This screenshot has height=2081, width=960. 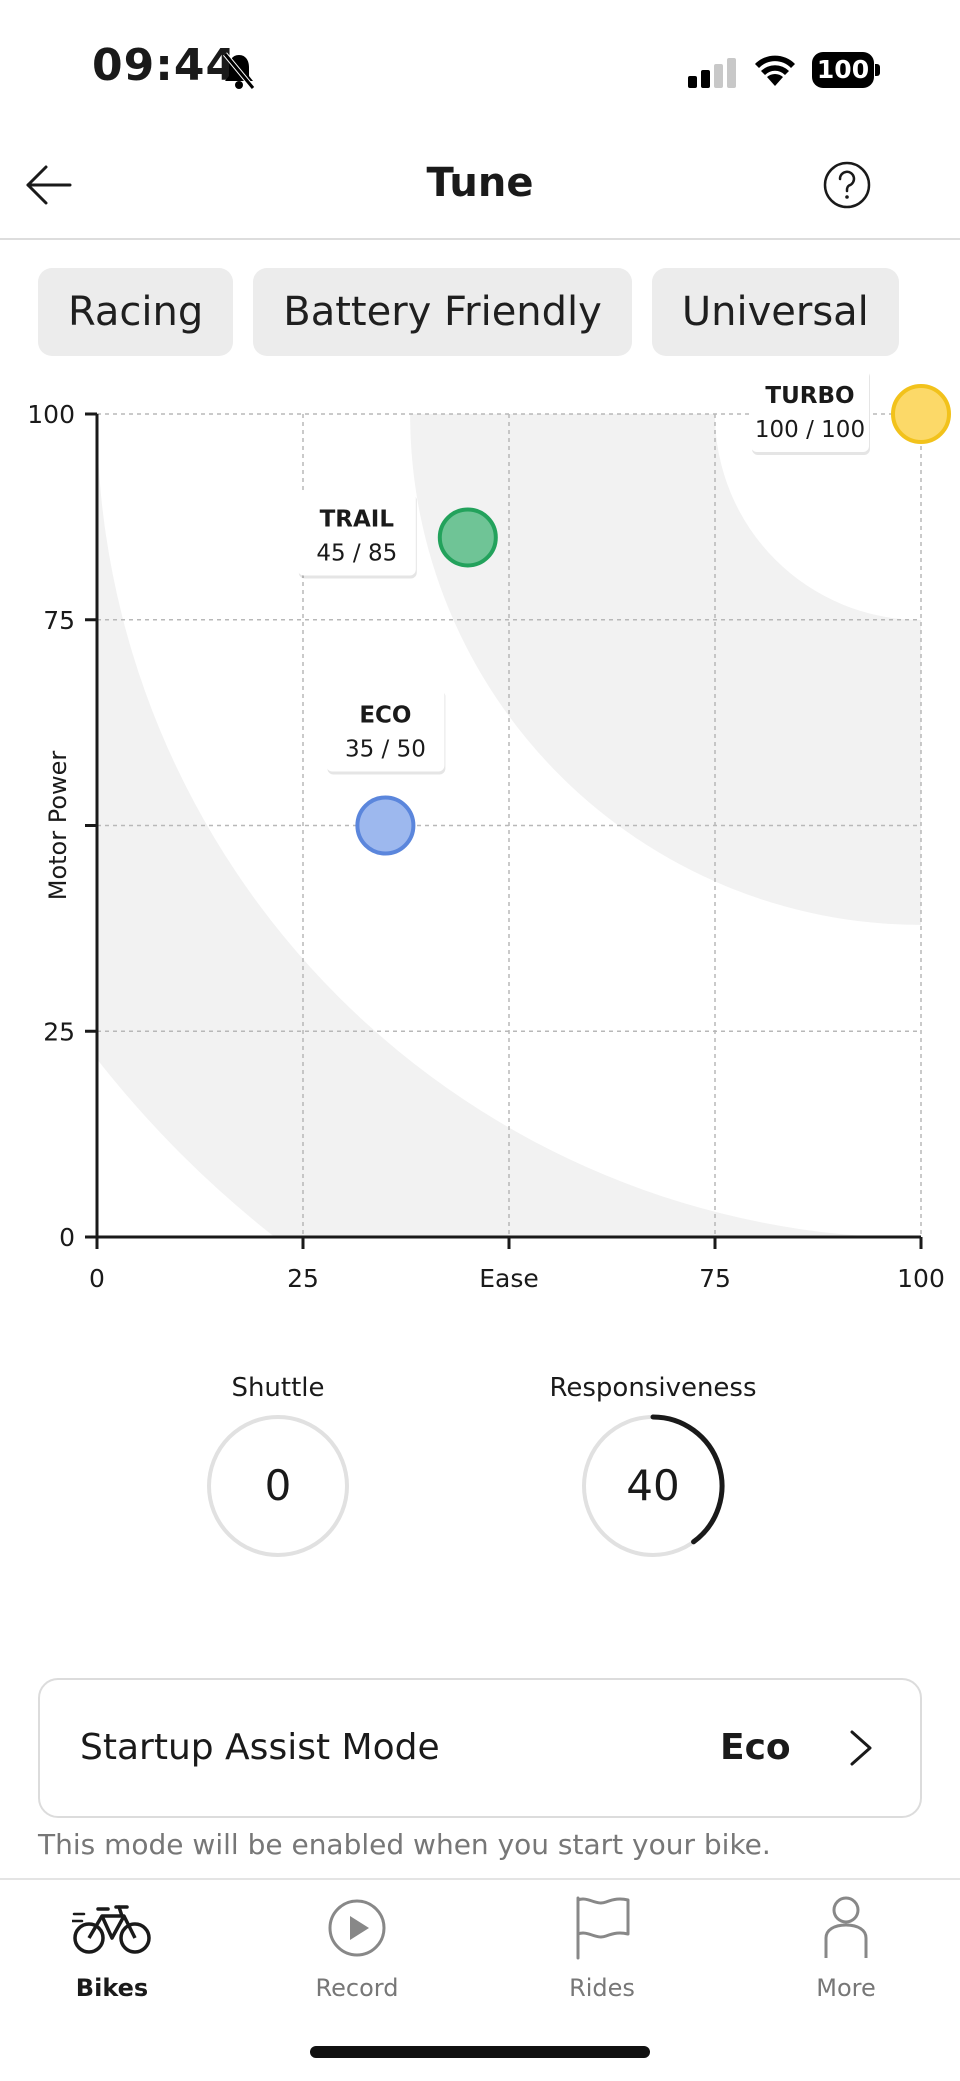 What do you see at coordinates (357, 1928) in the screenshot?
I see `play-circle-icon` at bounding box center [357, 1928].